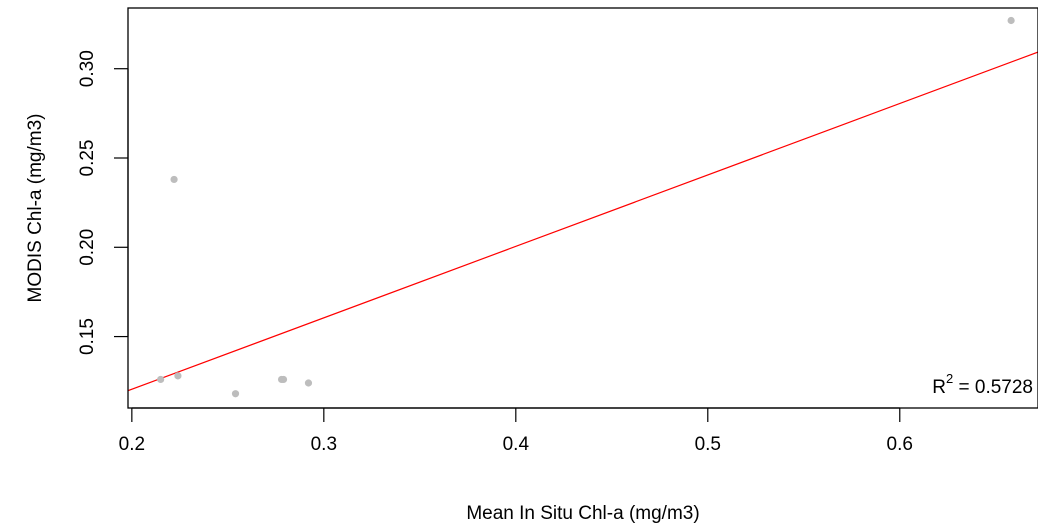 The width and height of the screenshot is (1038, 527). What do you see at coordinates (708, 444) in the screenshot?
I see `x-tick-label: 0.5` at bounding box center [708, 444].